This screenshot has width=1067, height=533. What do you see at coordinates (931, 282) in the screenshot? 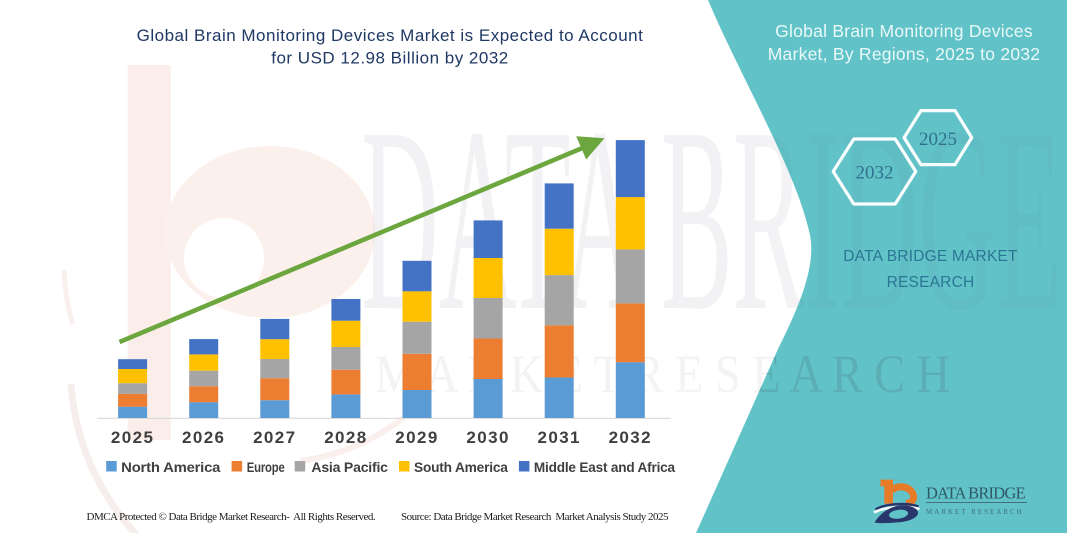
I see `svg-text: RESEARCH` at bounding box center [931, 282].